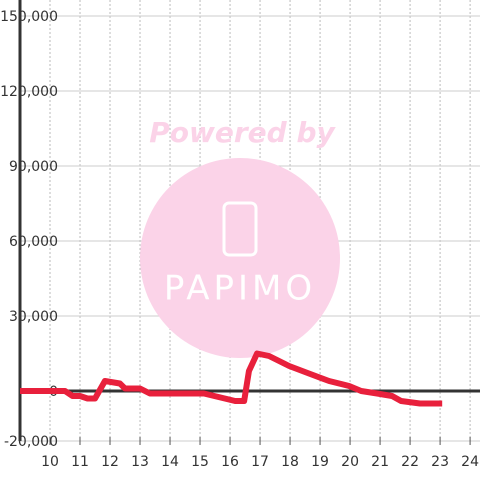  I want to click on x-tick-label: 12, so click(110, 462).